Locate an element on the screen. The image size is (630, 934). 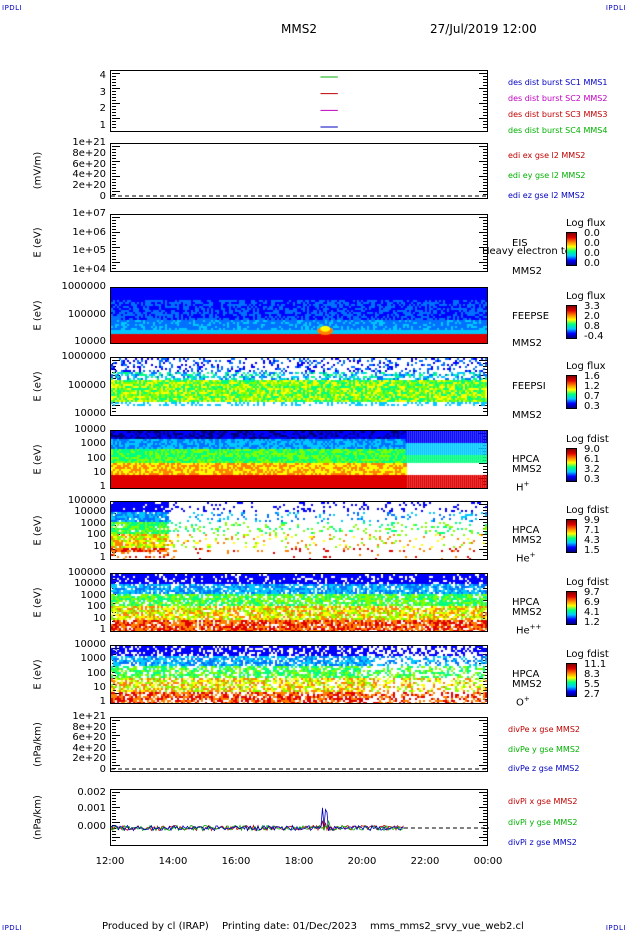
colorbar-tick: 4.1 is located at coordinates (592, 612).